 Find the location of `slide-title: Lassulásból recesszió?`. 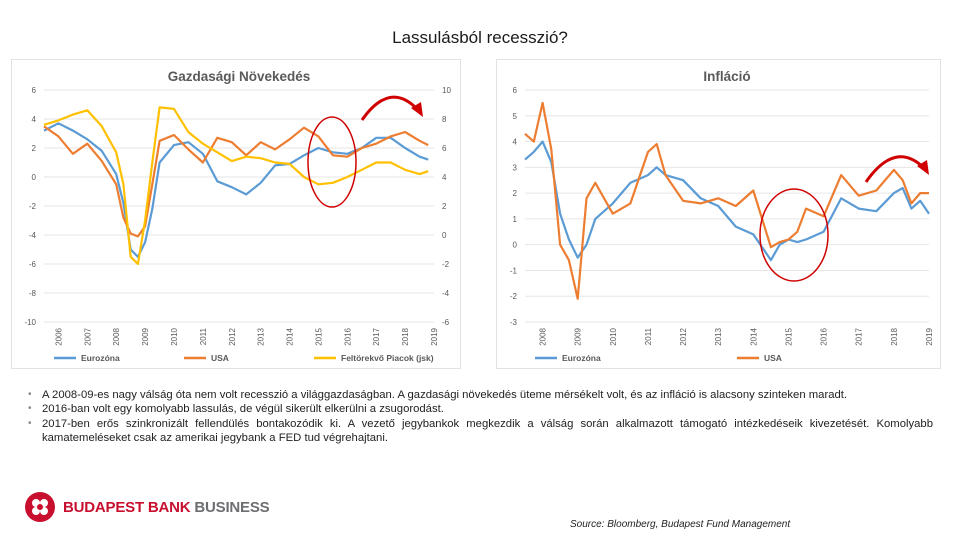

slide-title: Lassulásból recesszió? is located at coordinates (480, 37).